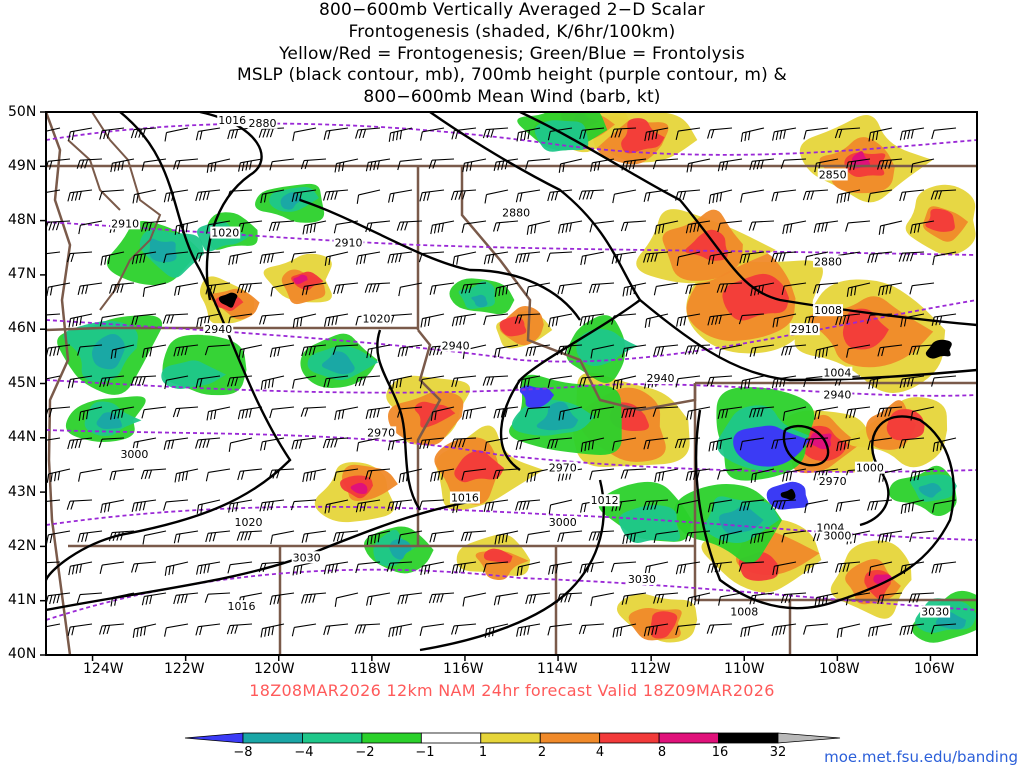  What do you see at coordinates (22, 112) in the screenshot?
I see `lat-label-50n: 50N` at bounding box center [22, 112].